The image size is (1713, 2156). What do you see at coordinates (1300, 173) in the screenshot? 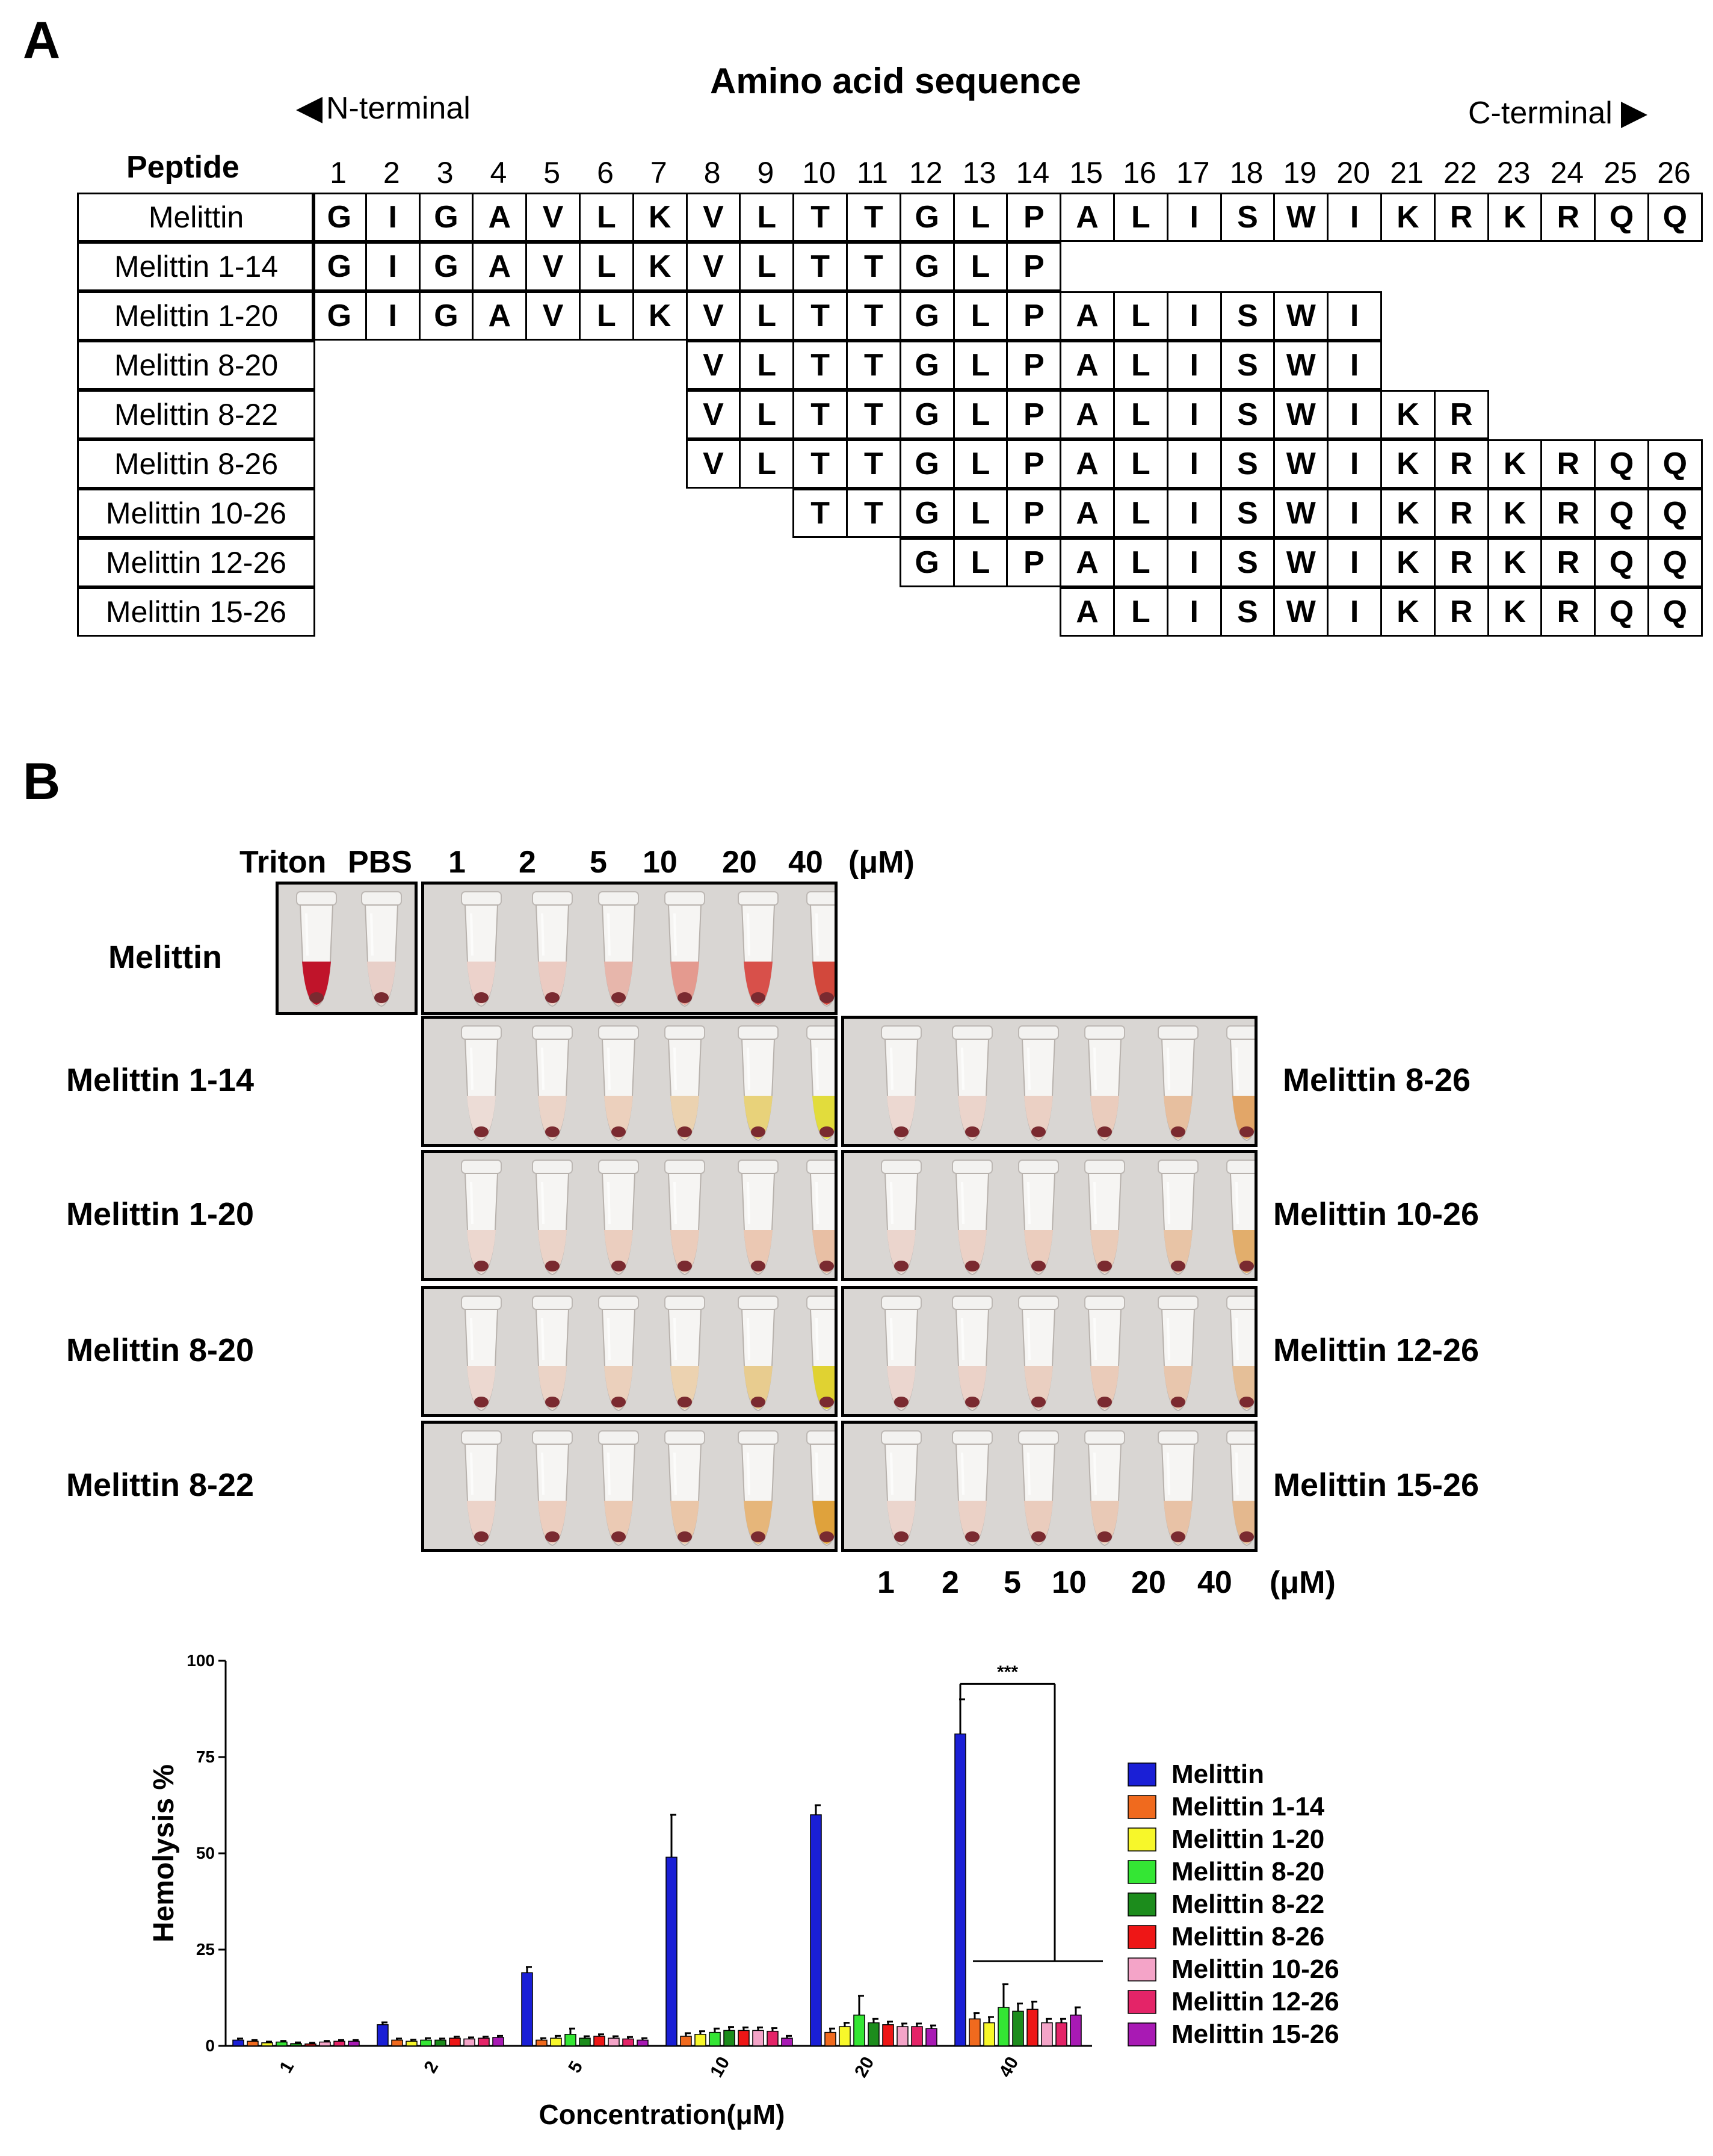
I see `position-number: 19` at bounding box center [1300, 173].